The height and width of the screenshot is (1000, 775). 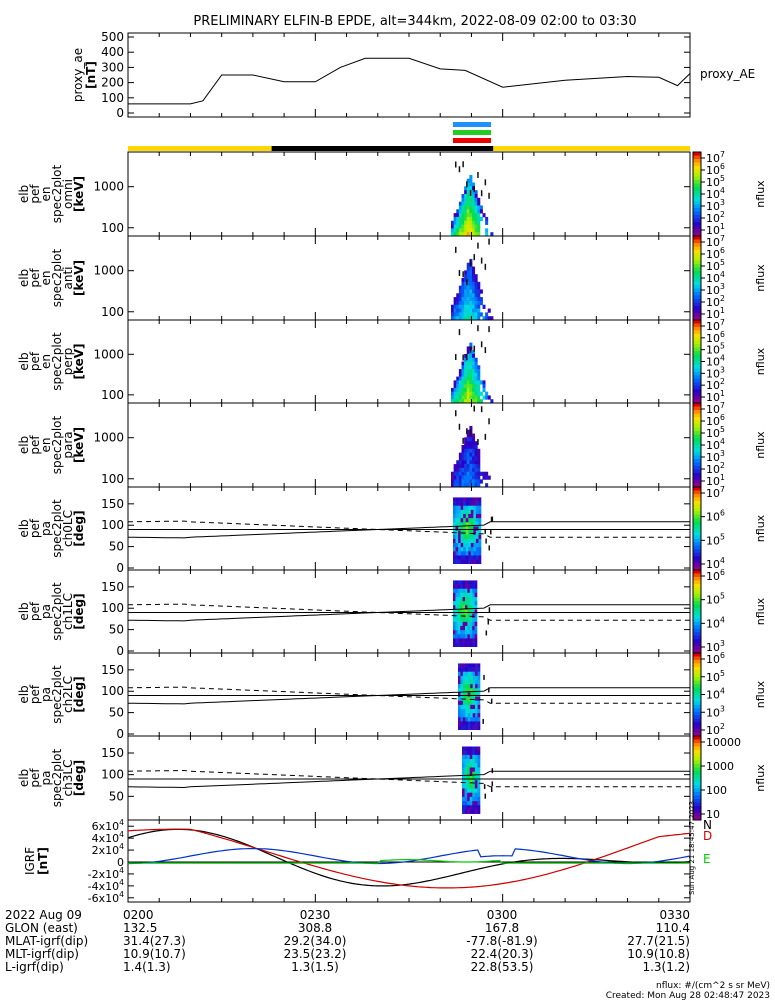 What do you see at coordinates (715, 539) in the screenshot?
I see `colorbar-tick-label: 10⁵` at bounding box center [715, 539].